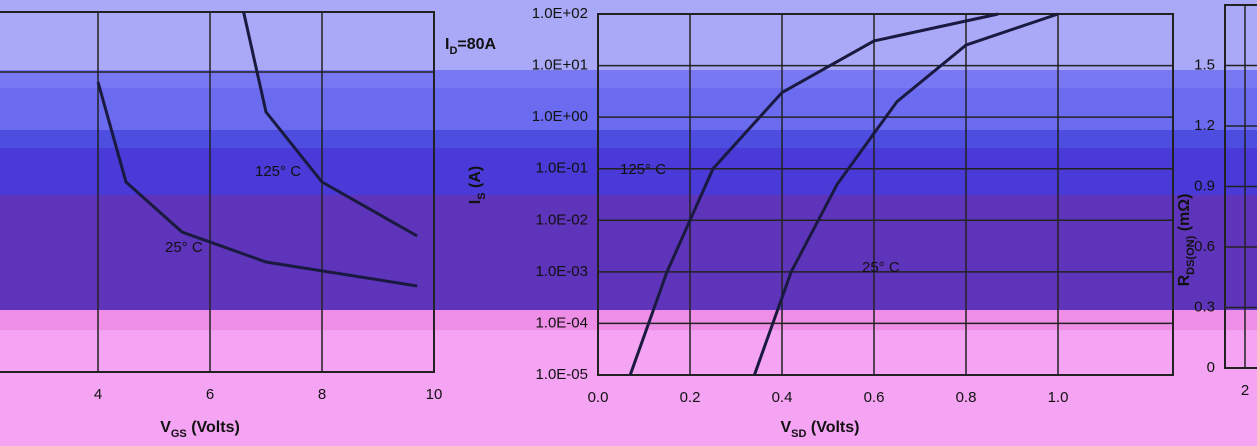 This screenshot has height=446, width=1257. What do you see at coordinates (690, 397) in the screenshot?
I see `x-tick-label: 0.2` at bounding box center [690, 397].